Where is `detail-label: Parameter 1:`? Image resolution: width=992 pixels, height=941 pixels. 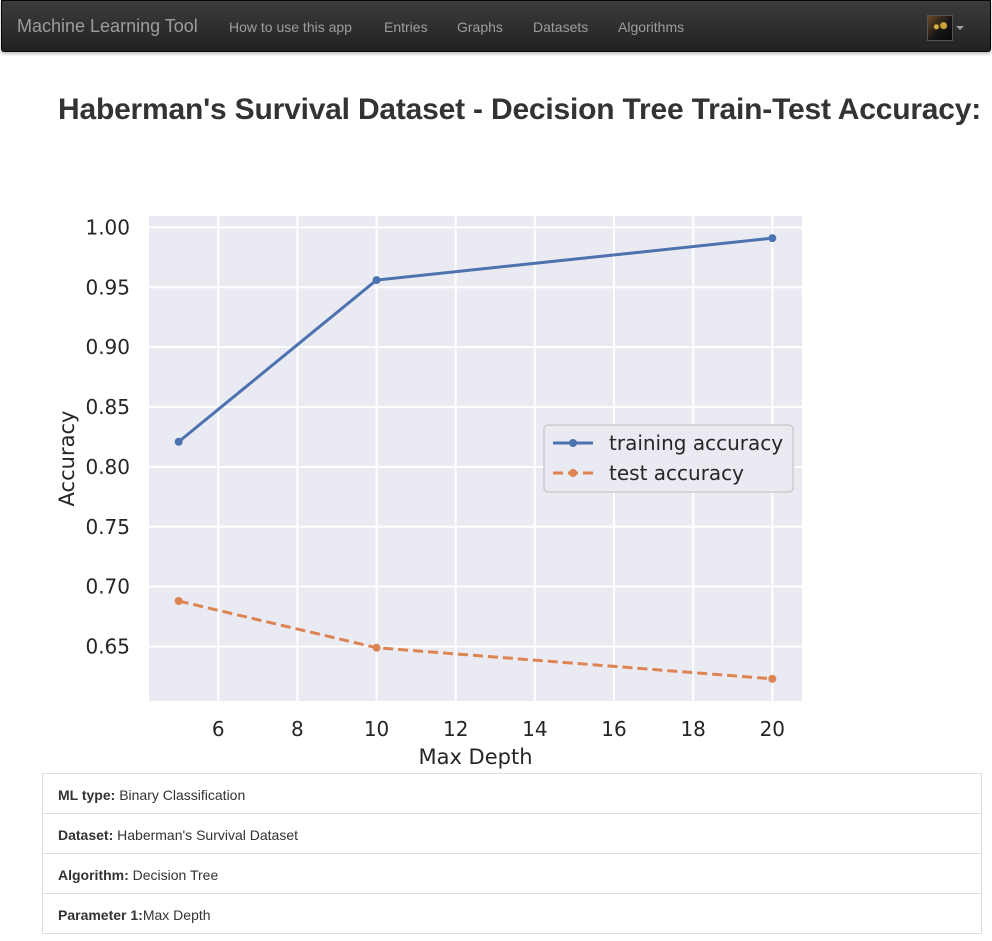 detail-label: Parameter 1: is located at coordinates (100, 915).